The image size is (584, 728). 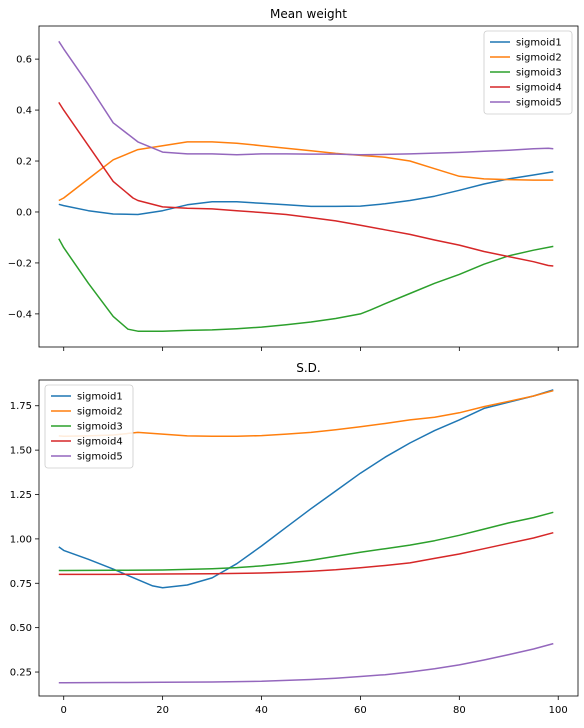 I want to click on series-line-sigmoid1, so click(x=306, y=193).